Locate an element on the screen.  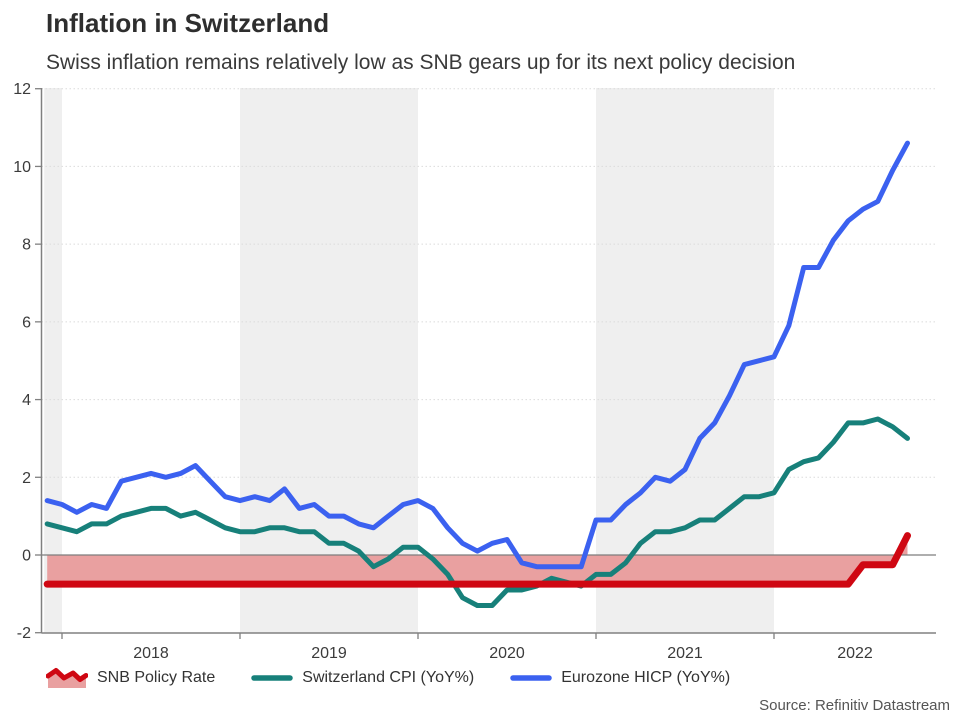
y-tick-label: 2 is located at coordinates (26, 478).